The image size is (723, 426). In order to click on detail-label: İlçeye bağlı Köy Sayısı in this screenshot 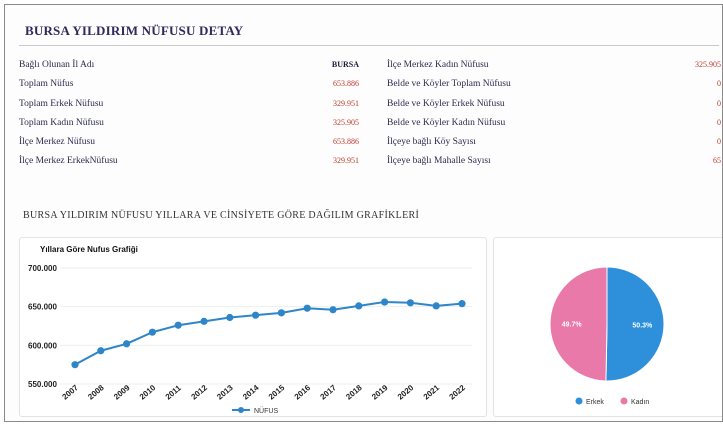, I will do `click(431, 142)`.